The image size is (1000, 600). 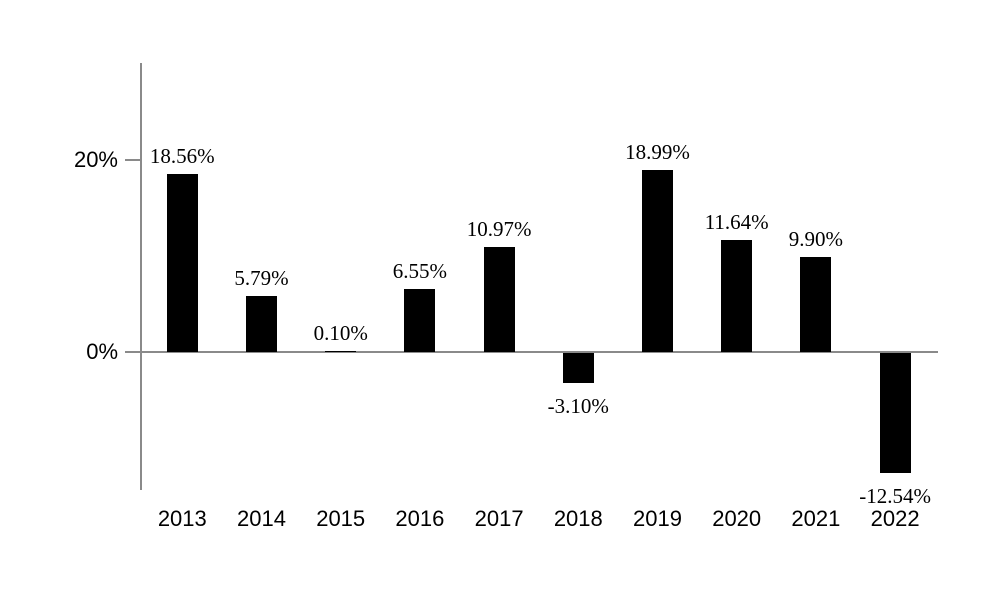 What do you see at coordinates (499, 518) in the screenshot?
I see `x-axis-label-2017: 2017` at bounding box center [499, 518].